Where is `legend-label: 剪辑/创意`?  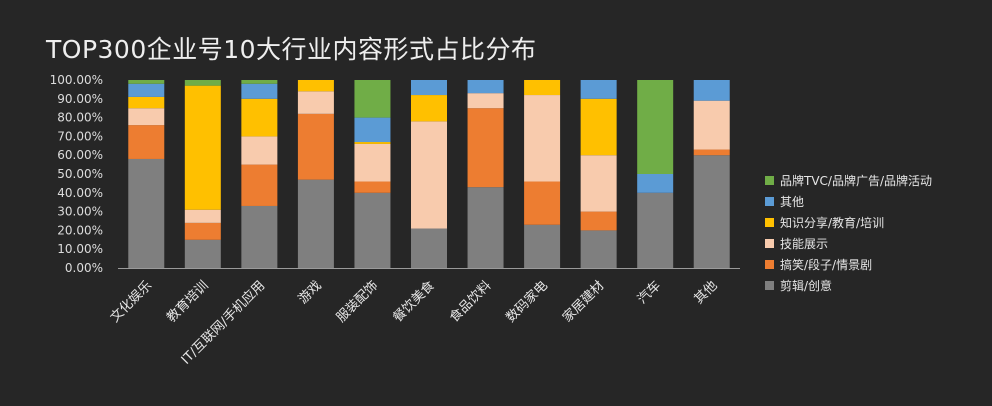 legend-label: 剪辑/创意 is located at coordinates (806, 285).